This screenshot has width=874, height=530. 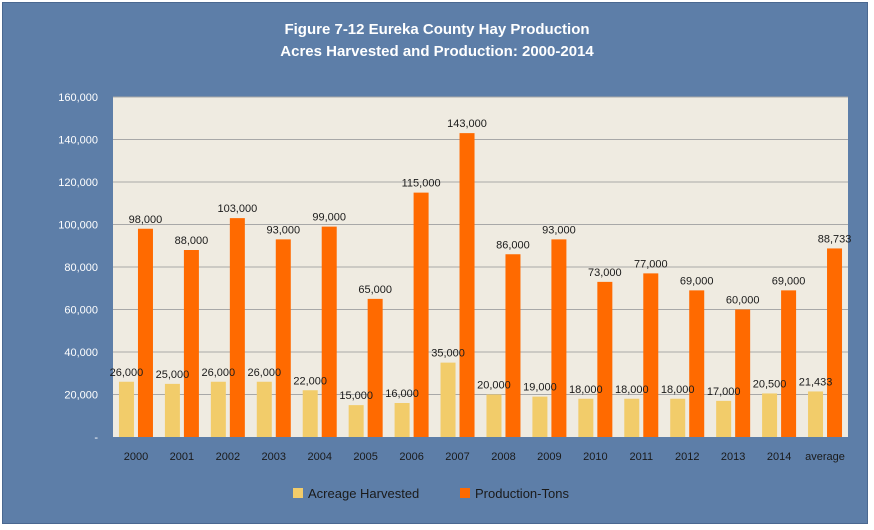 I want to click on data-label-acreage: 22,000, so click(x=310, y=381).